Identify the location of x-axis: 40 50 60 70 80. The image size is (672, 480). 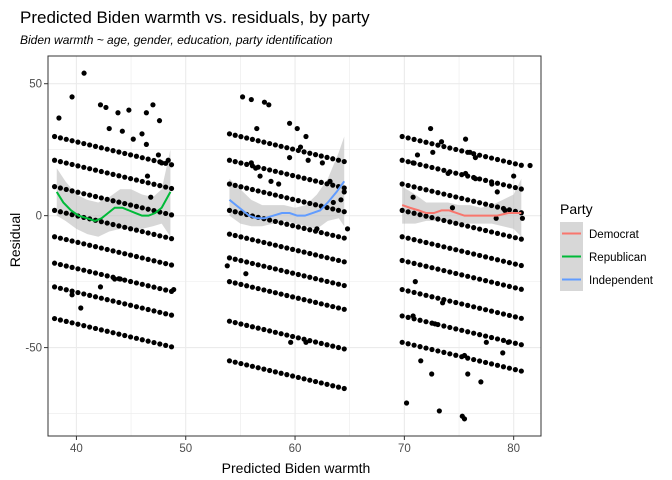
(295, 445).